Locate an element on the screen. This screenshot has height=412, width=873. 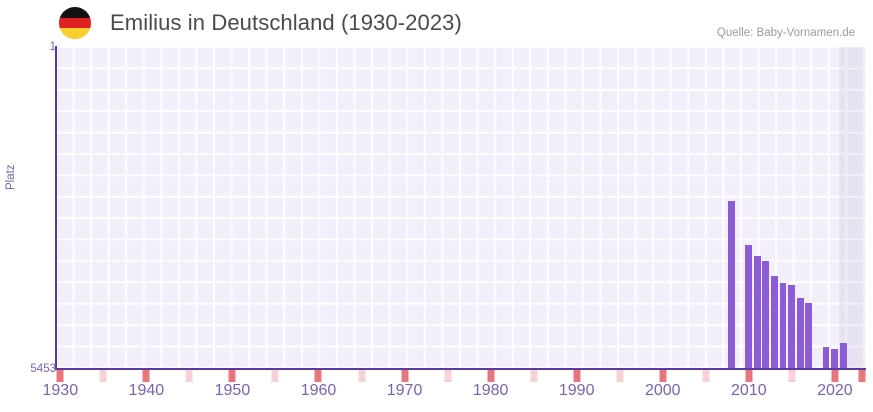
x-axis-tick-label-1940: 1940 is located at coordinates (146, 390).